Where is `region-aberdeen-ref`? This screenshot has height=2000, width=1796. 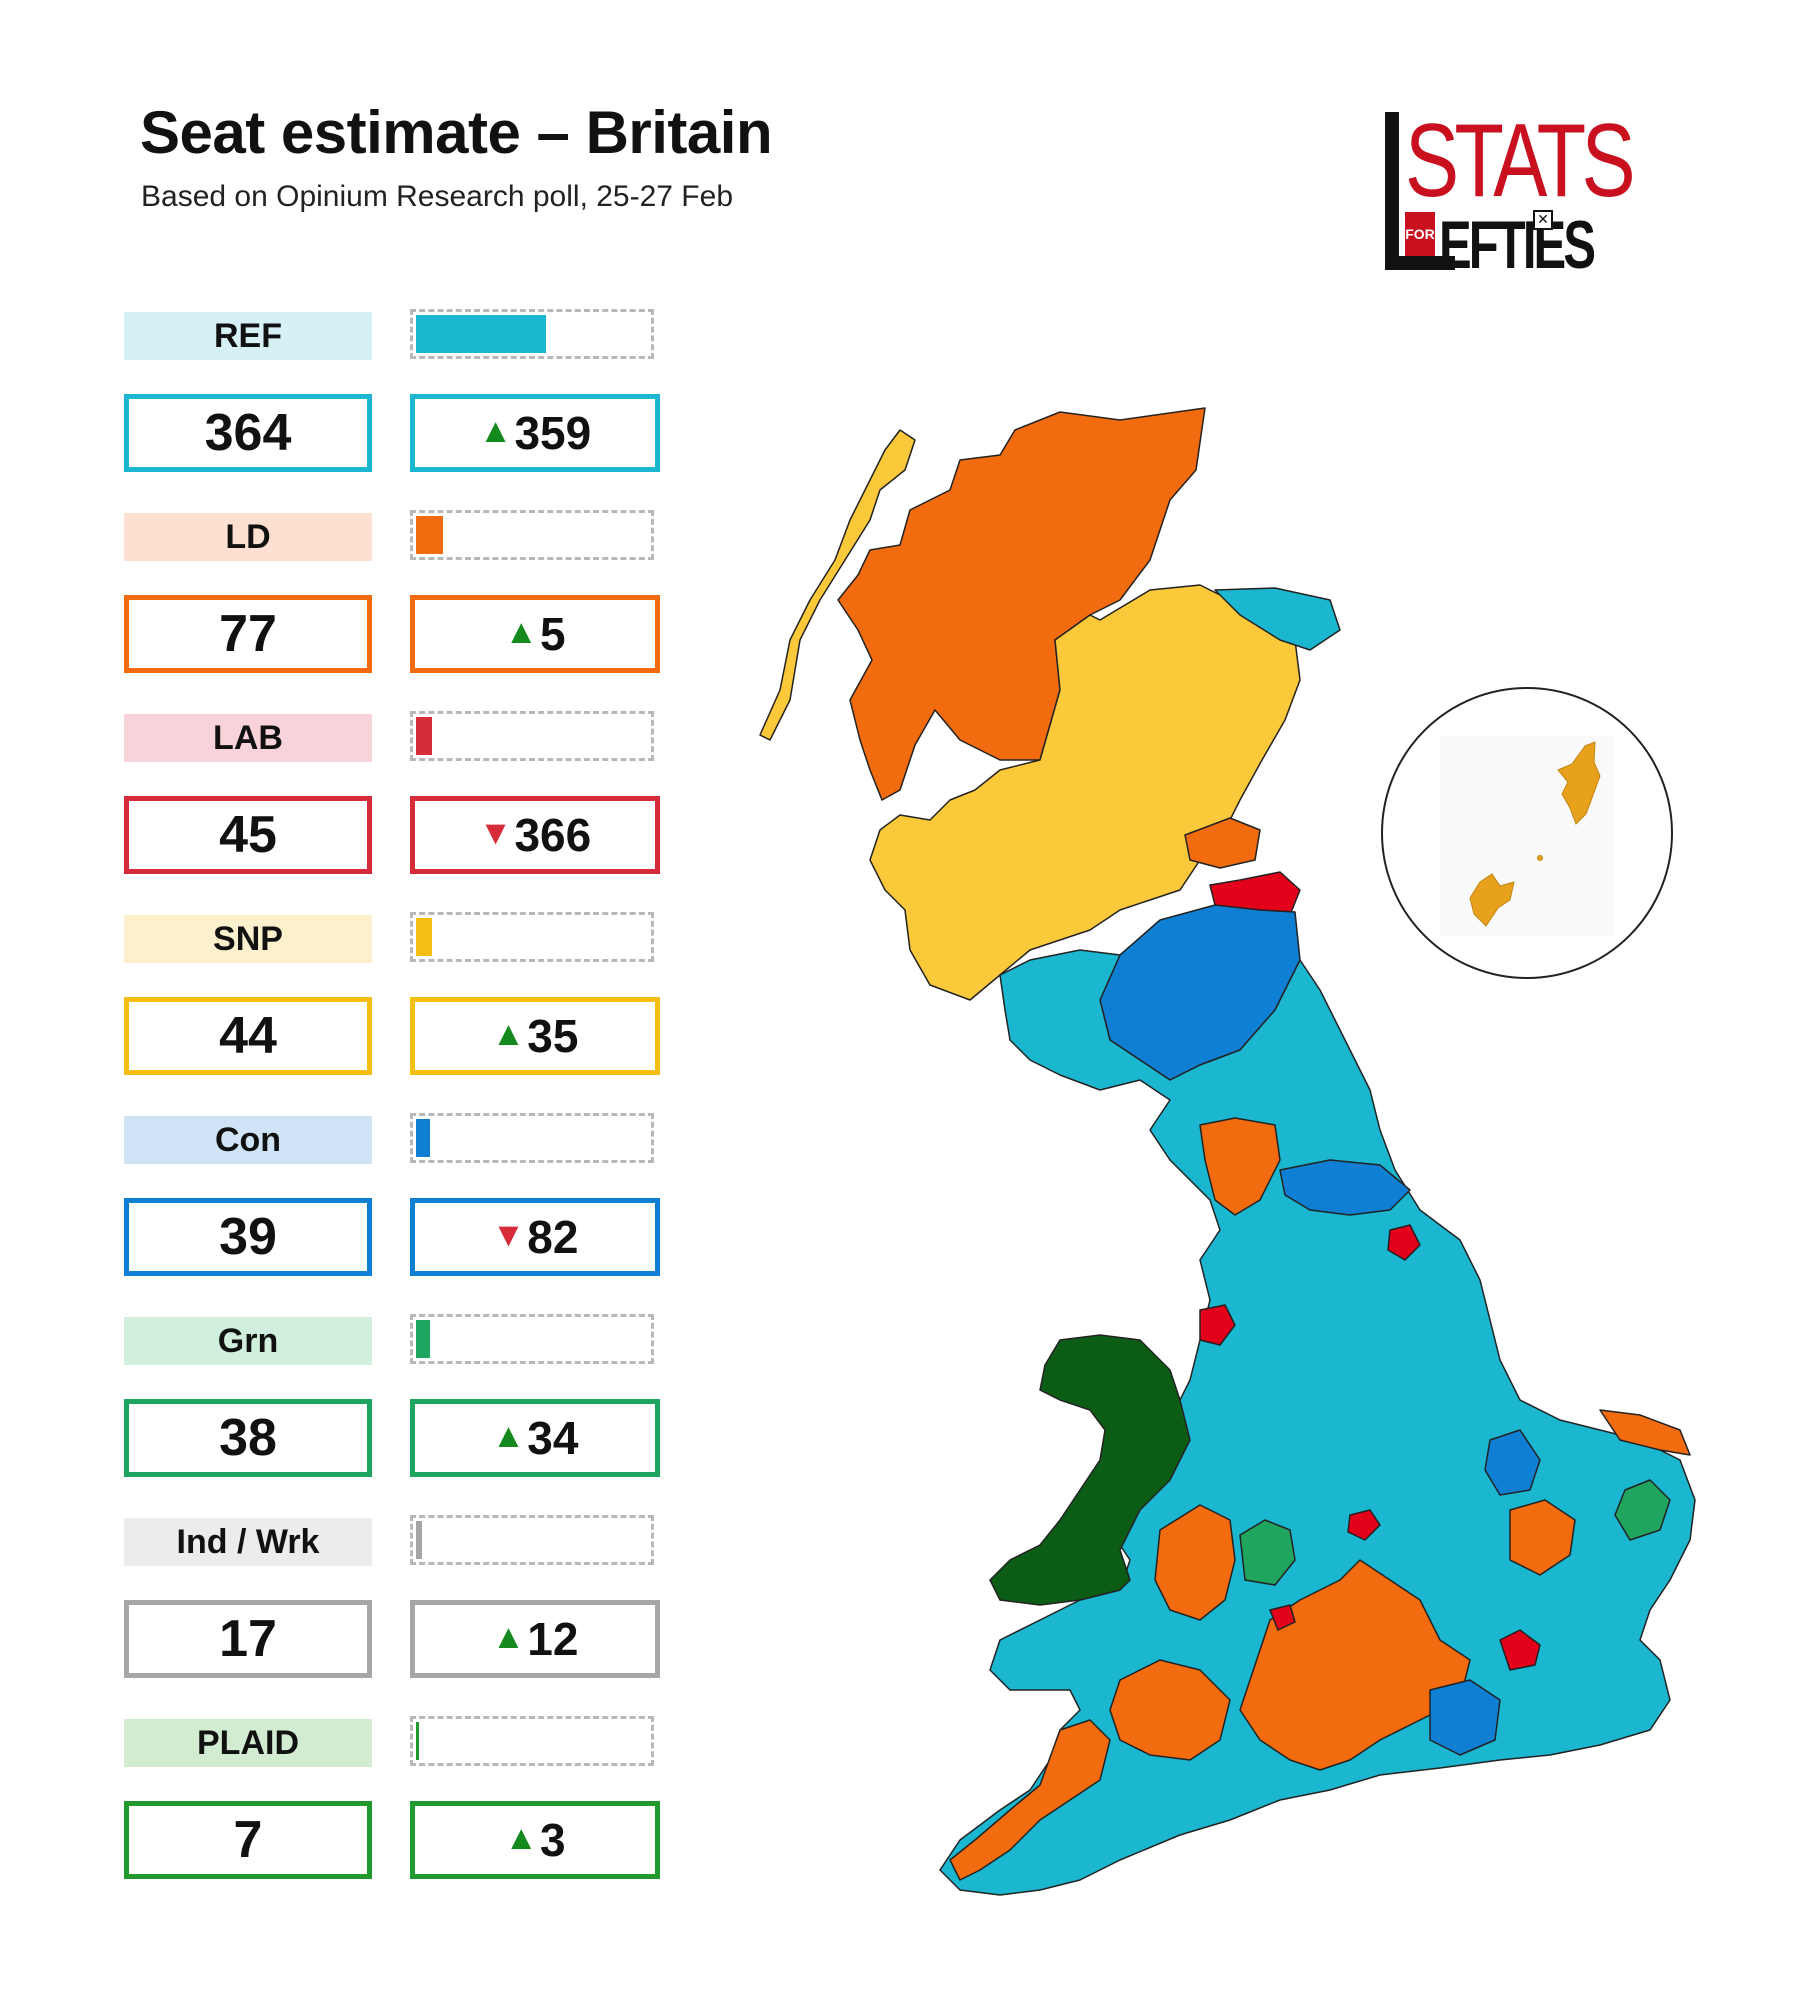 region-aberdeen-ref is located at coordinates (1277, 619).